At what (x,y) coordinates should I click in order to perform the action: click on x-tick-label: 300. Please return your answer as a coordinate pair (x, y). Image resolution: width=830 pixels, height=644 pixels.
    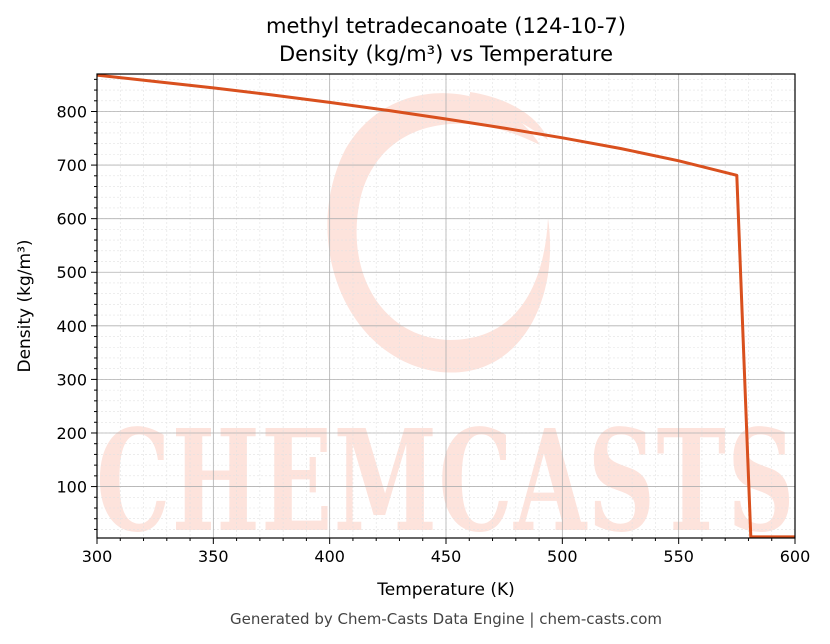
    Looking at the image, I should click on (97, 556).